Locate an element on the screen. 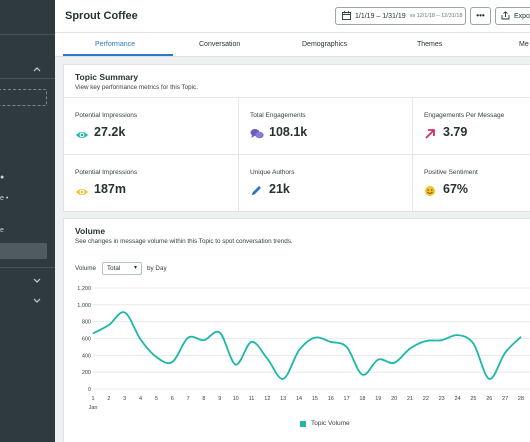  sidebar-item-active is located at coordinates (23, 251).